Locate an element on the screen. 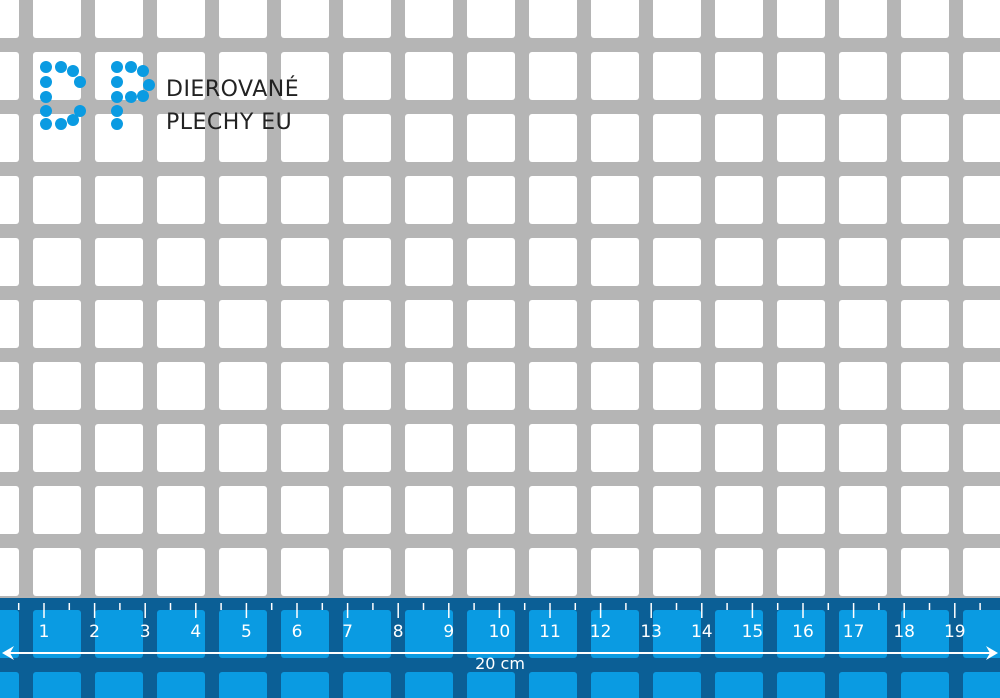  ruler-label: 14 is located at coordinates (701, 632).